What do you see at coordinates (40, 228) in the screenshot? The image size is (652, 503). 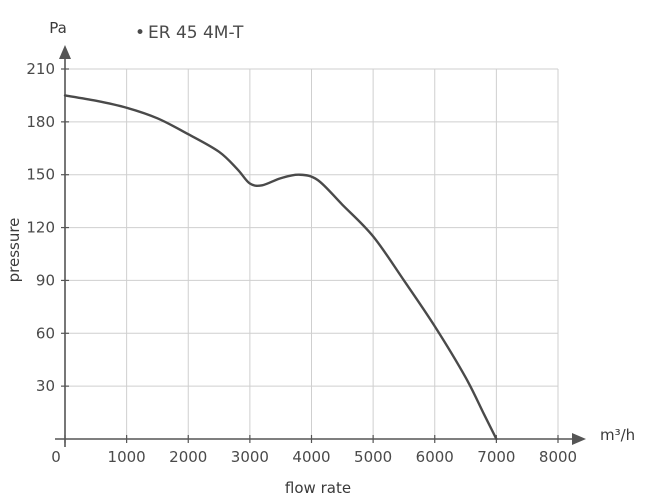 I see `y-tick-label: 120` at bounding box center [40, 228].